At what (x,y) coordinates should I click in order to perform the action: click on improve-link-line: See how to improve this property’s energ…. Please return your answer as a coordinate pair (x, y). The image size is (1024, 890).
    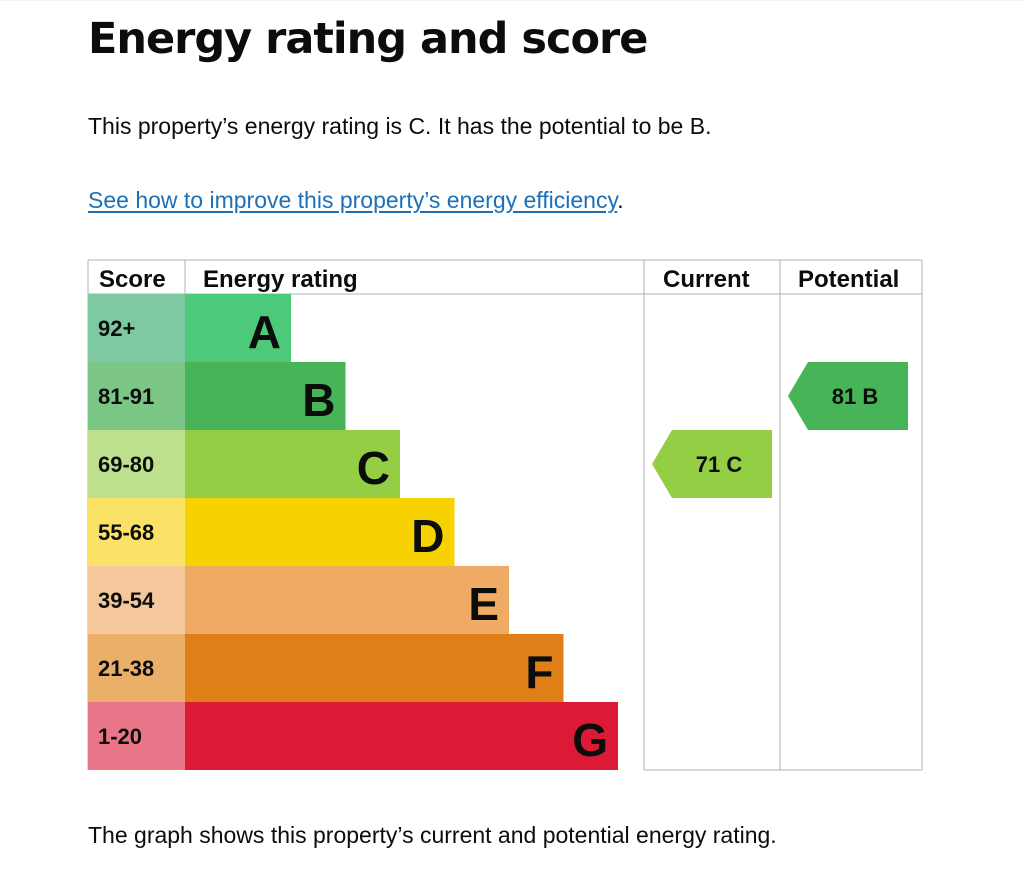
    Looking at the image, I should click on (356, 200).